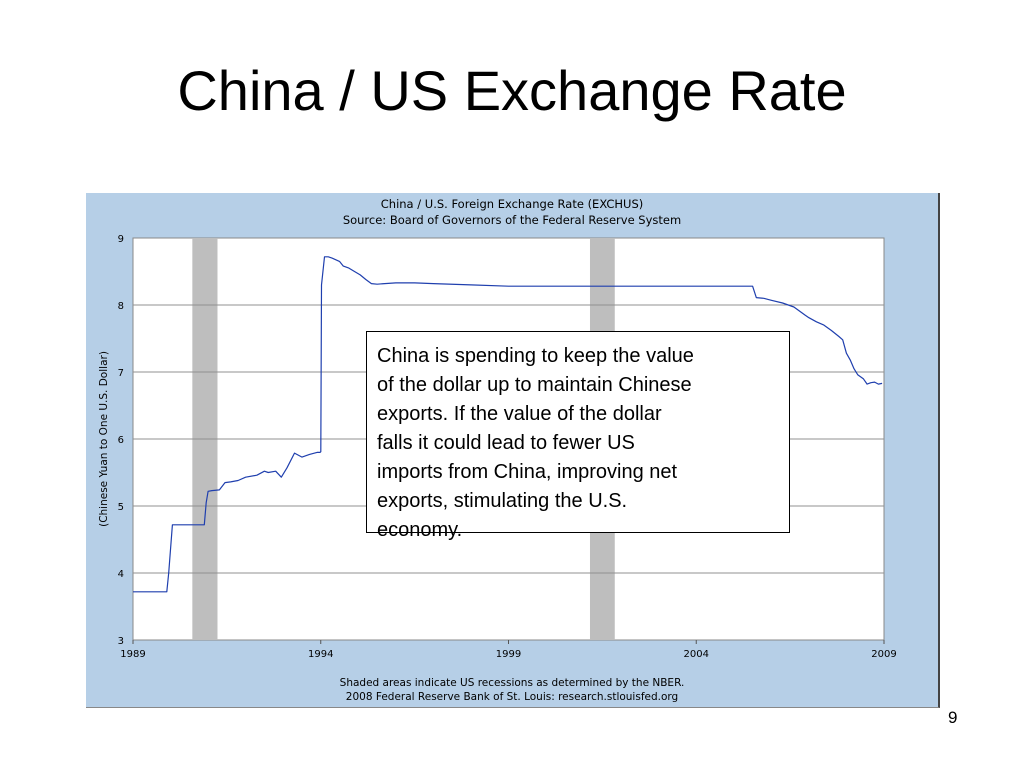 The width and height of the screenshot is (1024, 768). I want to click on y-axis-label: (Chinese Yuan to One U.S. Dollar), so click(104, 439).